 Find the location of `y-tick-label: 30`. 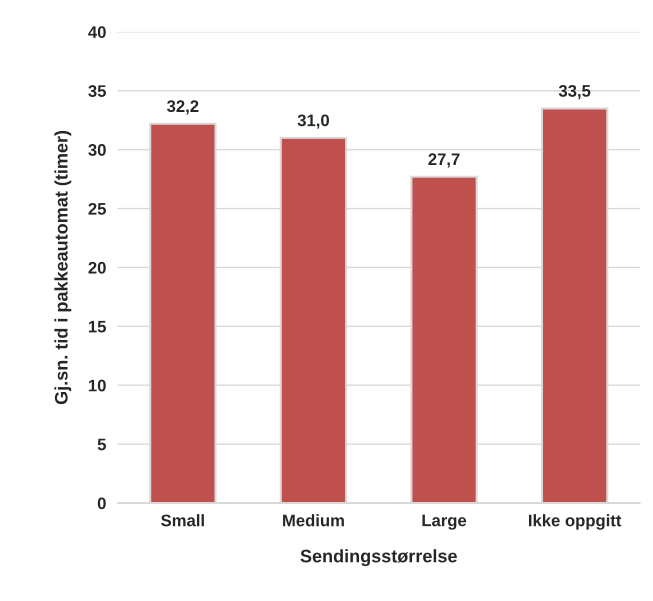

y-tick-label: 30 is located at coordinates (97, 150).